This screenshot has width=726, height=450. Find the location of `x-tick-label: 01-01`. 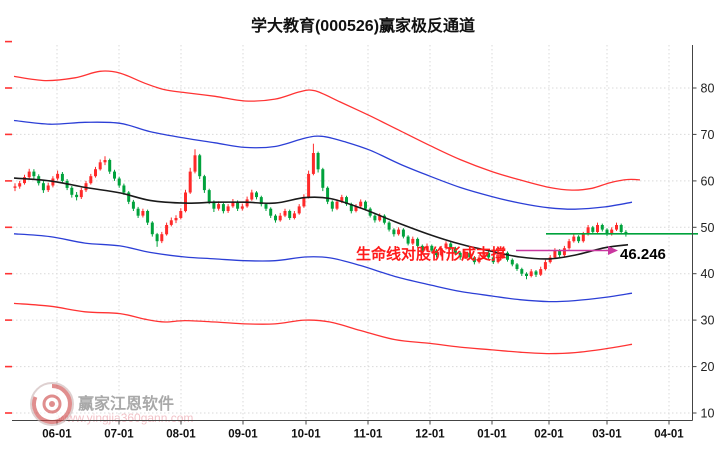

x-tick-label: 01-01 is located at coordinates (492, 435).